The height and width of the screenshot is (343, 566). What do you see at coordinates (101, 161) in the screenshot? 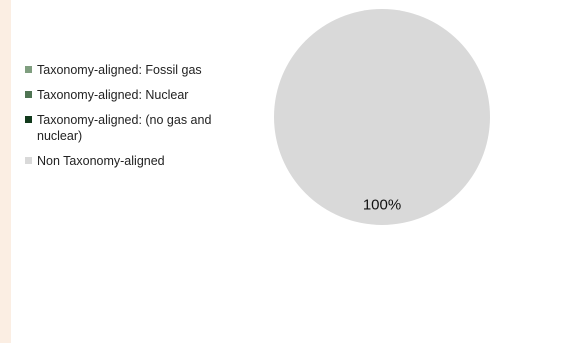
I see `legend-label-non-aligned: Non Taxonomy-aligned` at bounding box center [101, 161].